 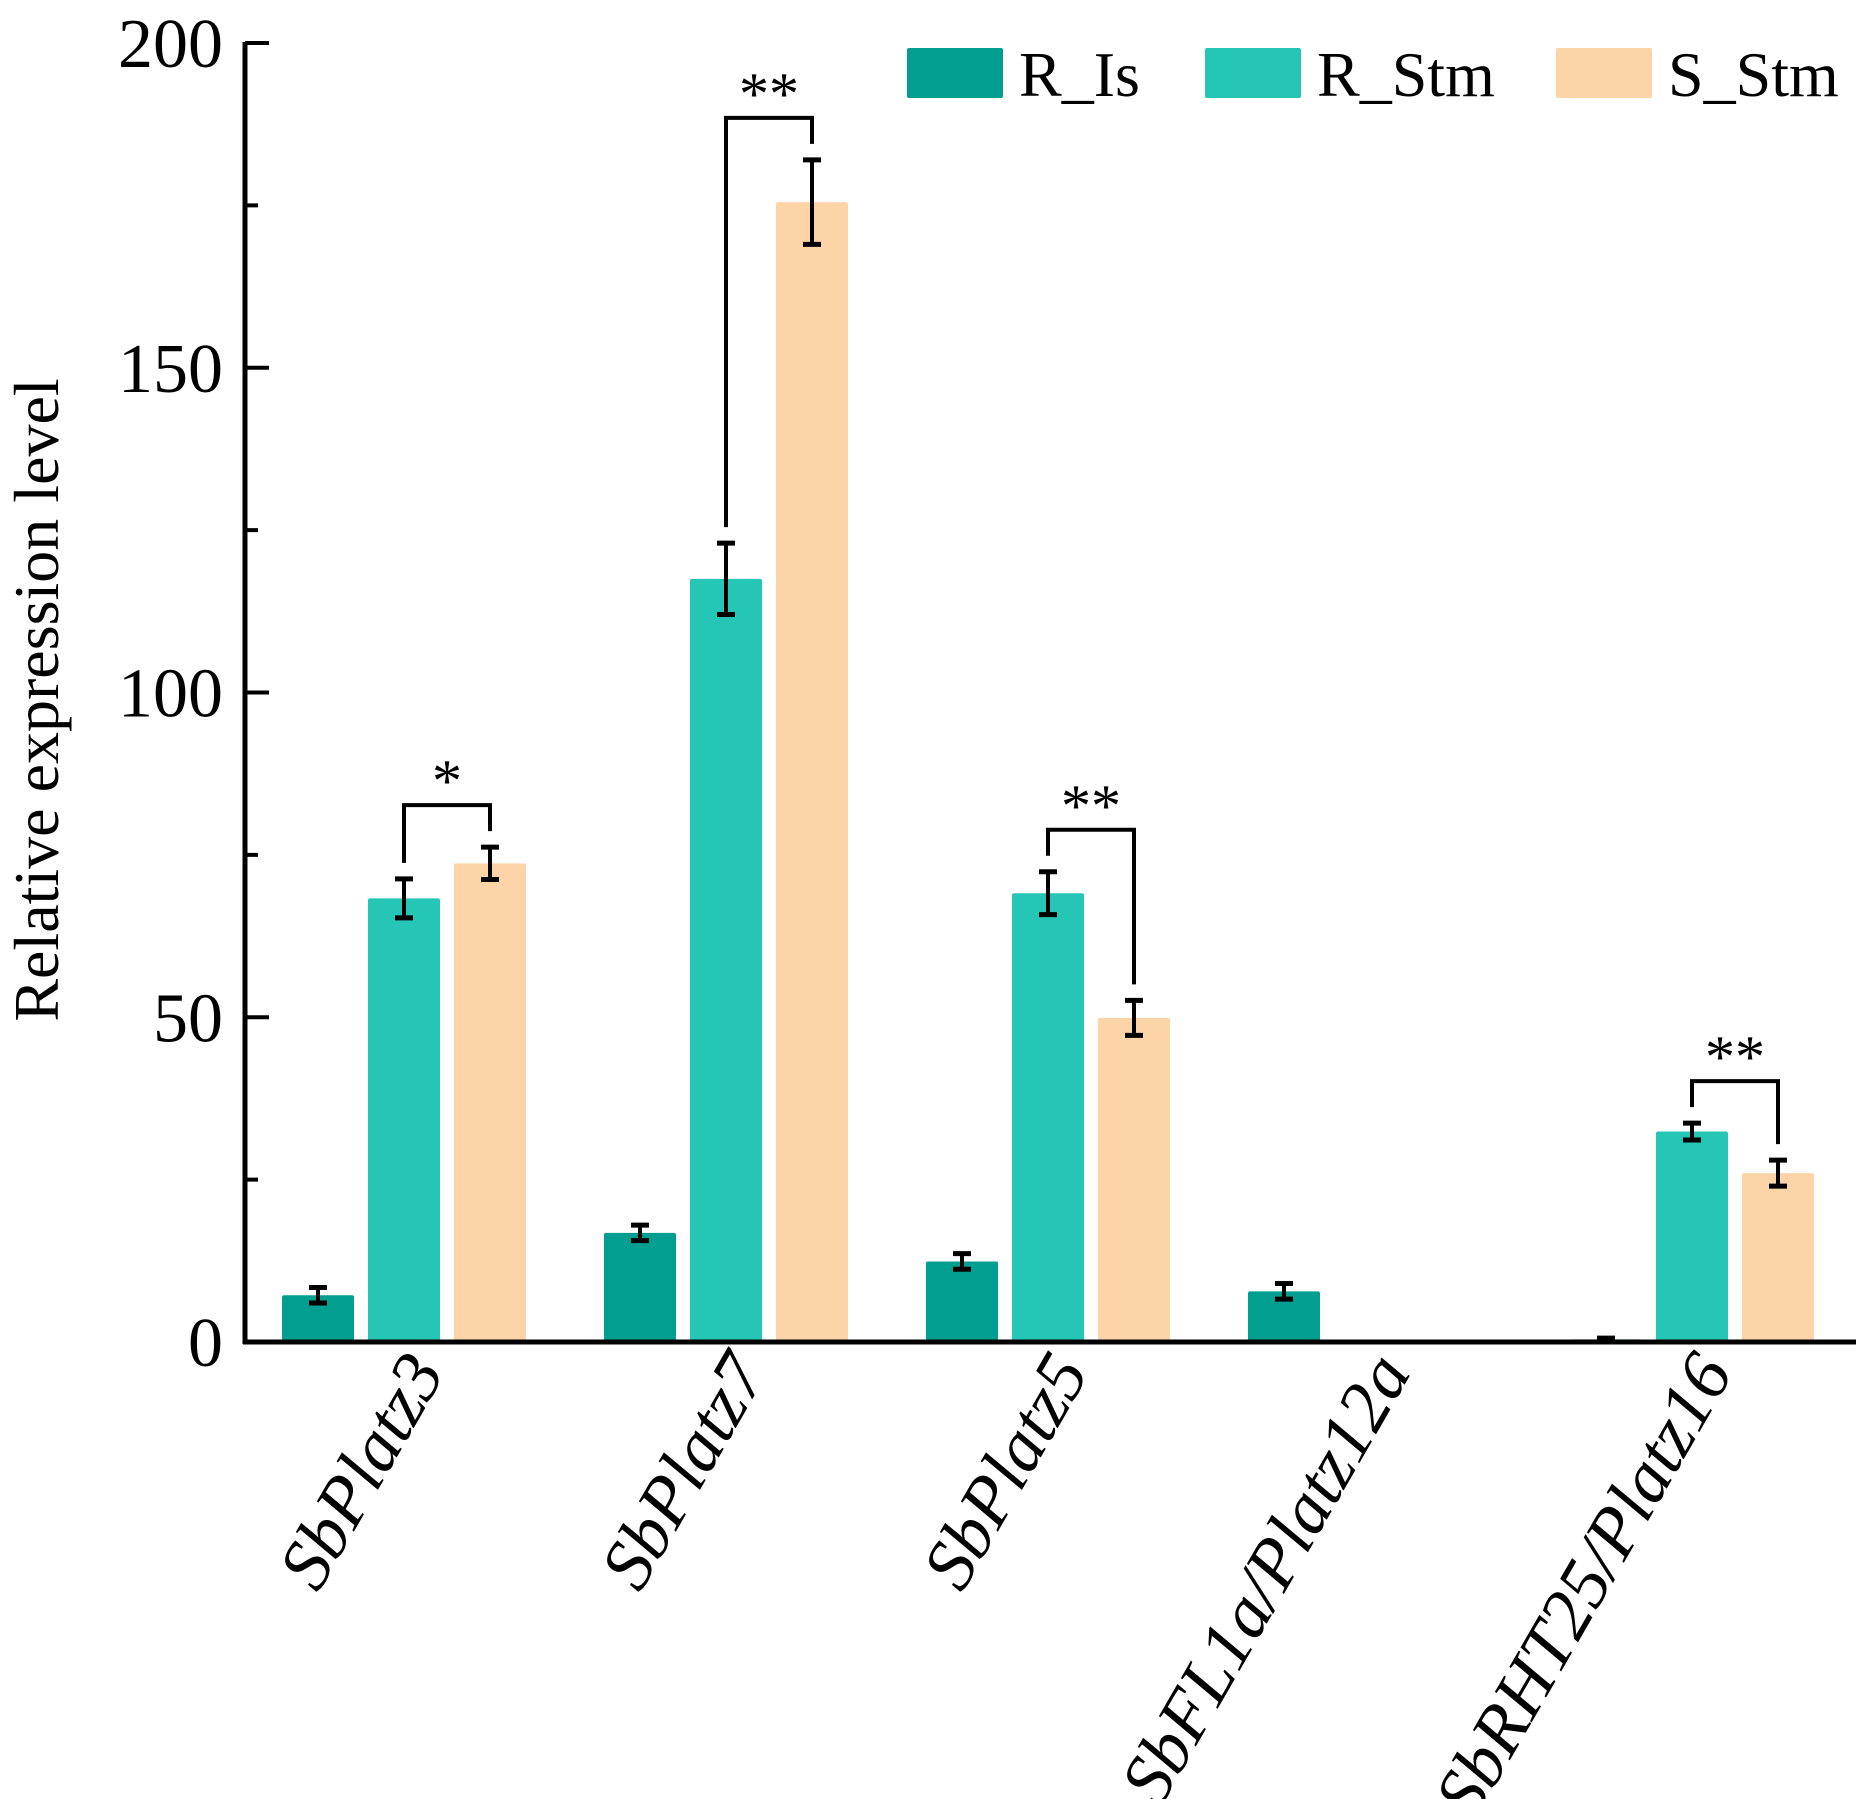 What do you see at coordinates (1005, 1471) in the screenshot?
I see `x-tick-label: SbPlatz5` at bounding box center [1005, 1471].